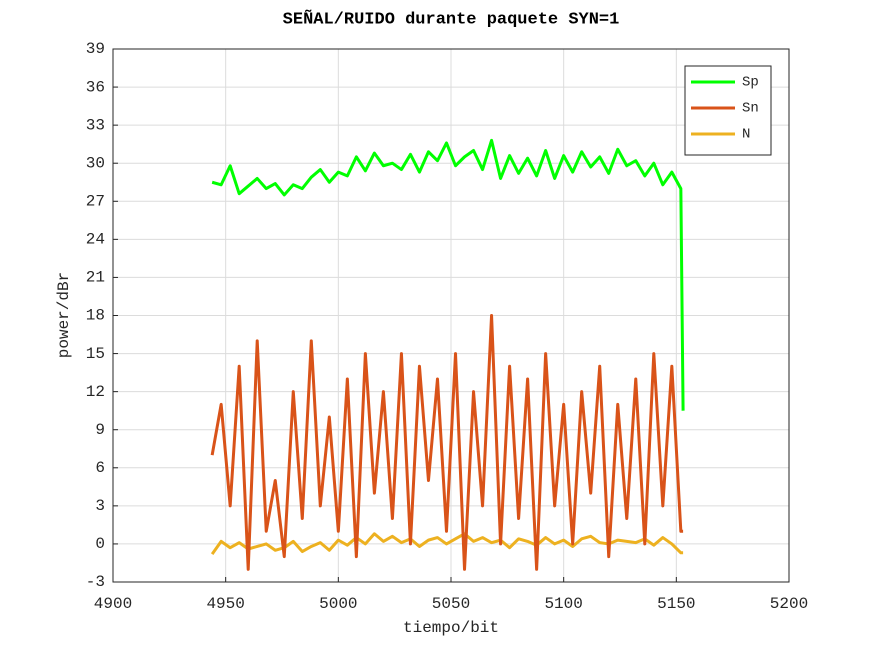 The width and height of the screenshot is (872, 654). Describe the element at coordinates (676, 604) in the screenshot. I see `x-tick-label: 5150` at that location.